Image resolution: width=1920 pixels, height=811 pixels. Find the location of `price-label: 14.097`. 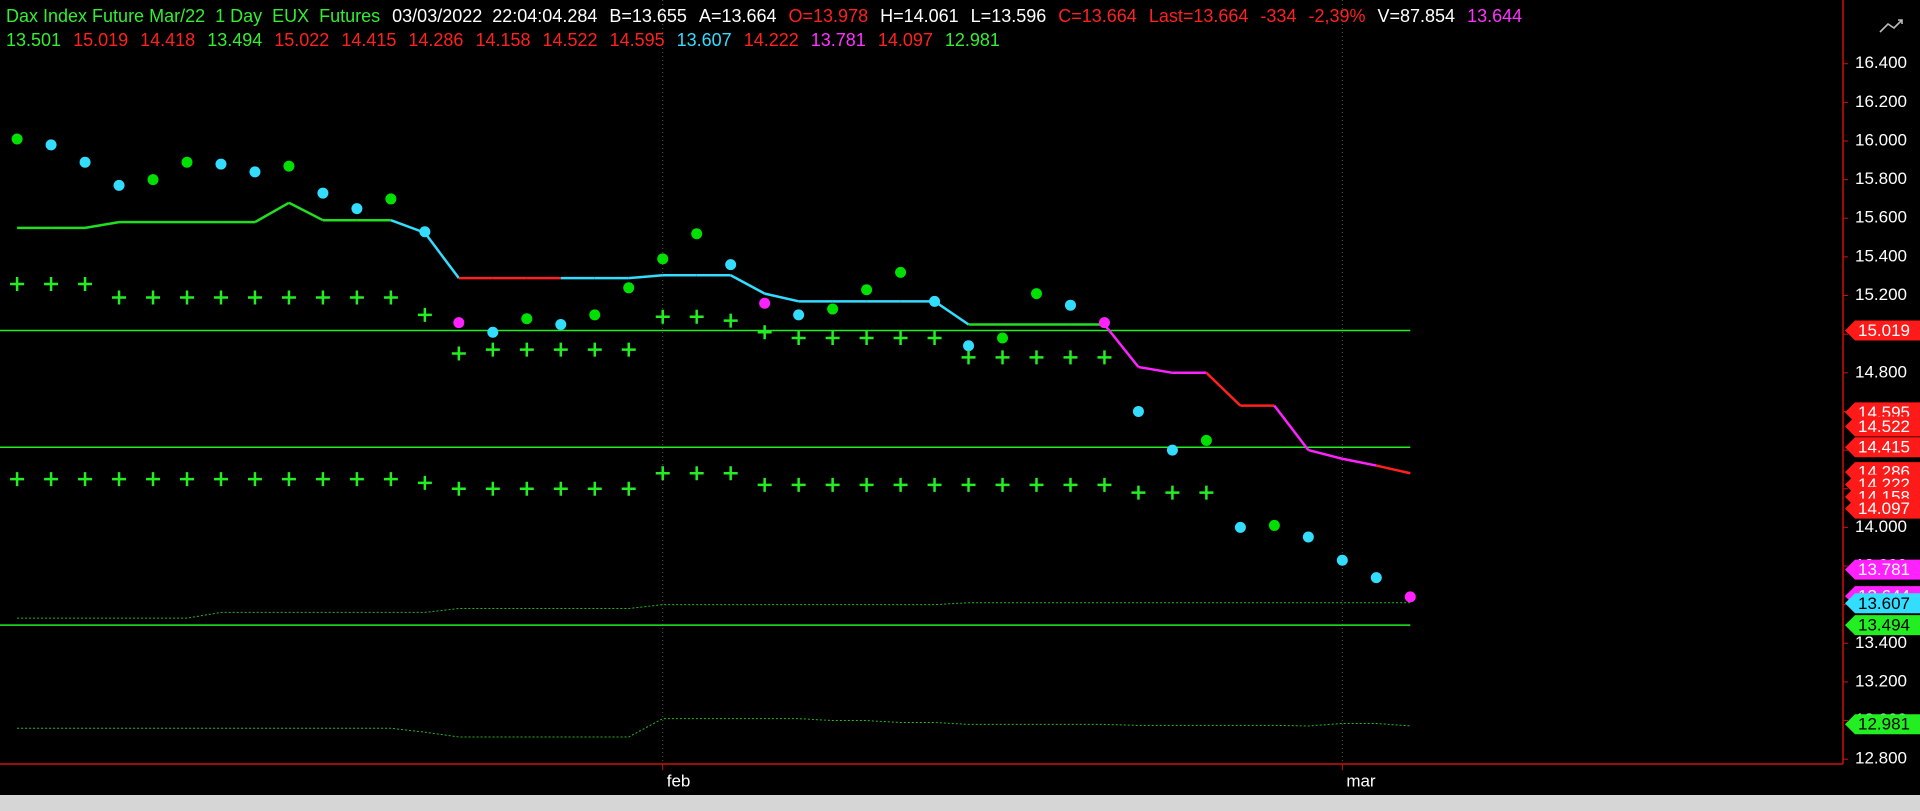

price-label: 14.097 is located at coordinates (1884, 508).